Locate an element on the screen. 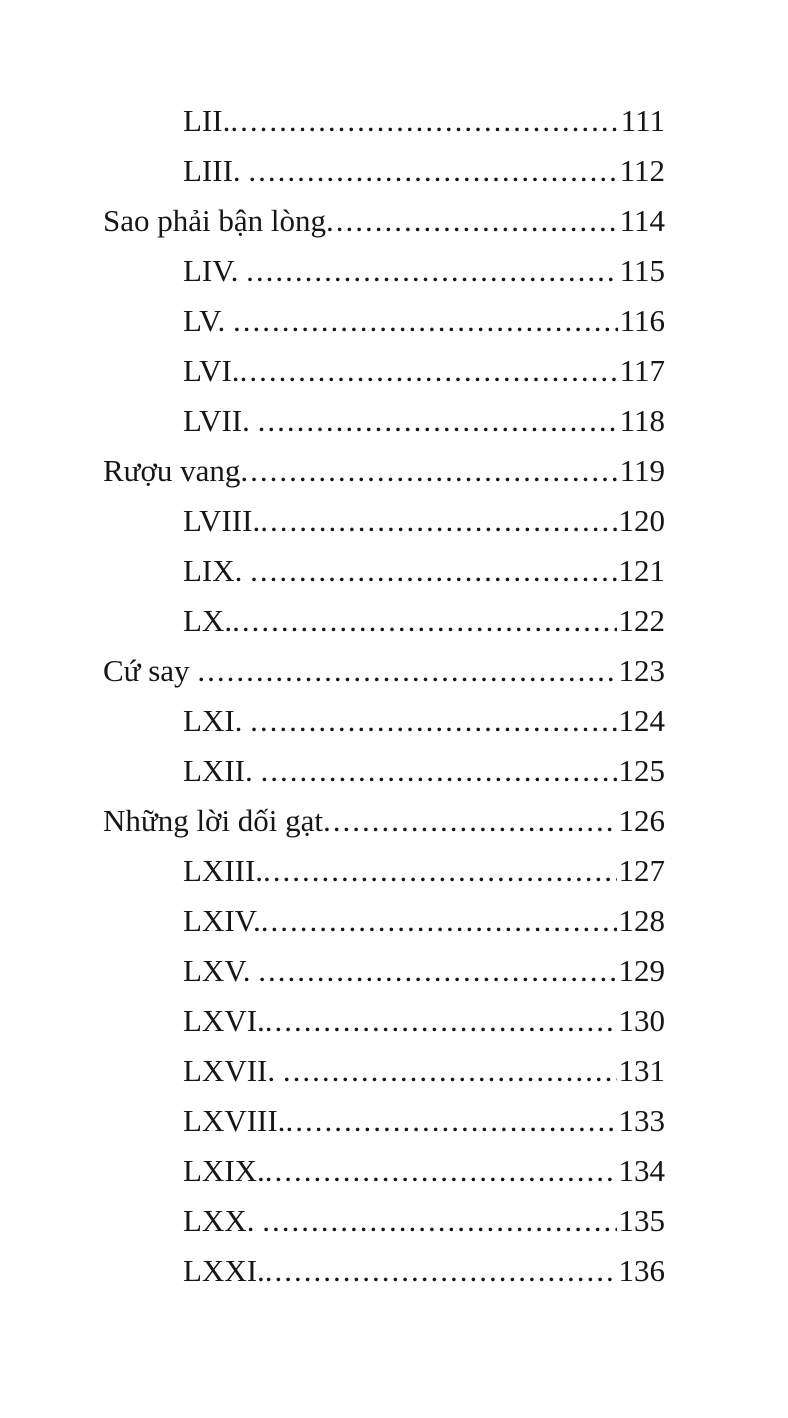 This screenshot has width=788, height=1418. toc-entry: LII. 111 is located at coordinates (384, 121).